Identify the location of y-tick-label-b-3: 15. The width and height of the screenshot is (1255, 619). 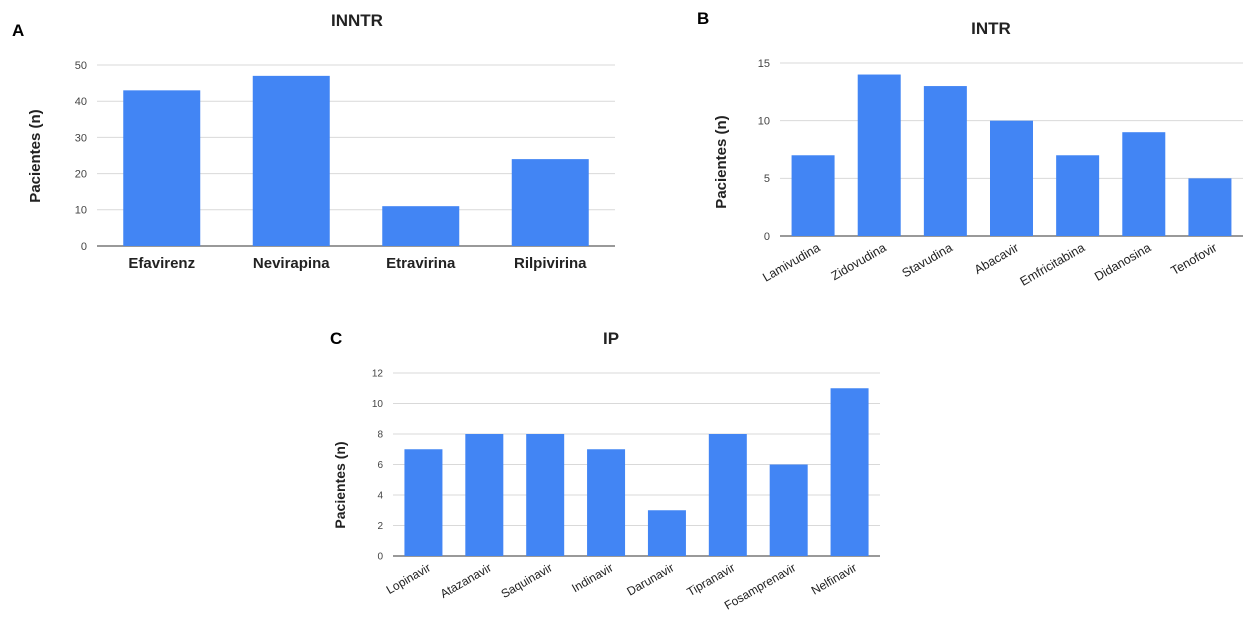
(764, 64).